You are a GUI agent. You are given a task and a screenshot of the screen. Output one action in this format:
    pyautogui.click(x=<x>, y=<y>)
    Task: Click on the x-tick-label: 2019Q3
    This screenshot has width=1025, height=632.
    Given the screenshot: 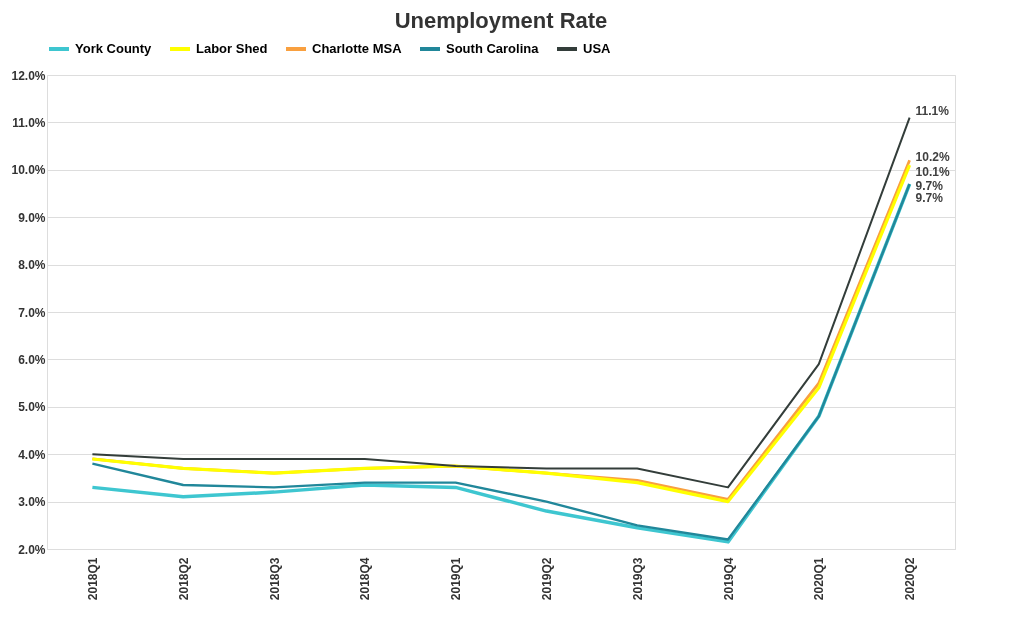 What is the action you would take?
    pyautogui.click(x=637, y=579)
    